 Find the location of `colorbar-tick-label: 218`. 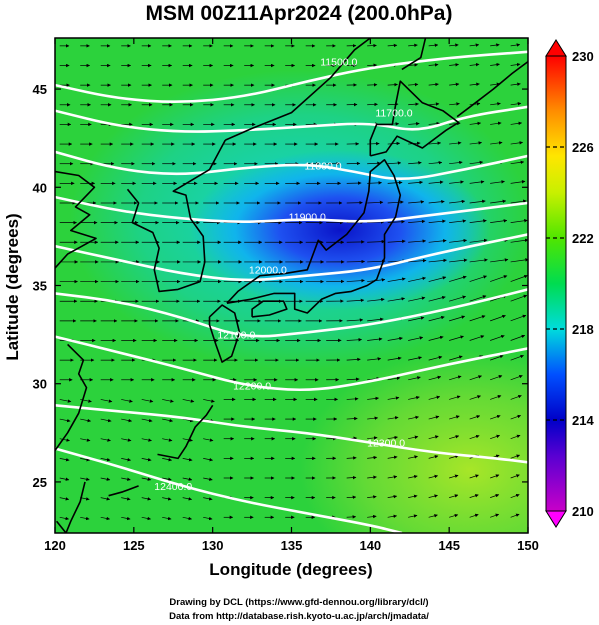

colorbar-tick-label: 218 is located at coordinates (583, 329).